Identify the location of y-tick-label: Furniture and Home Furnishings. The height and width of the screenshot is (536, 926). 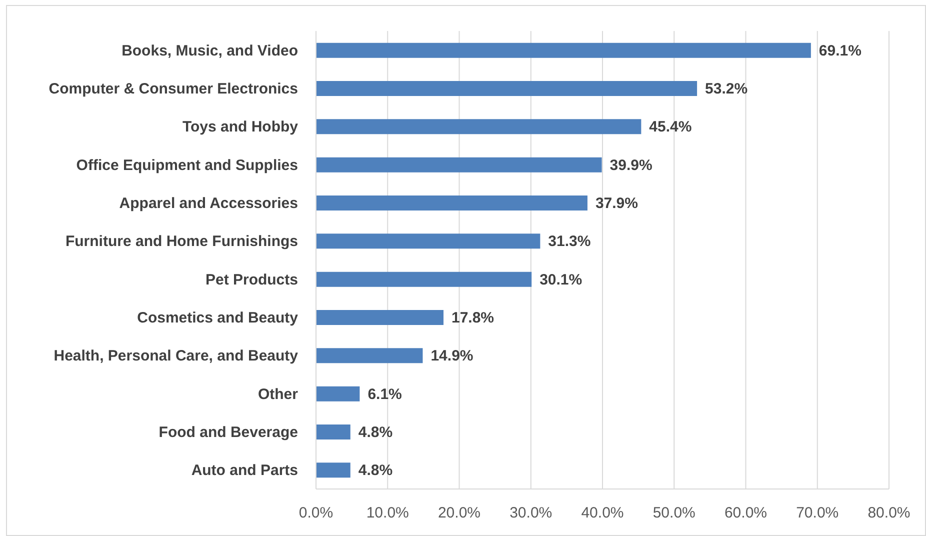
(181, 241).